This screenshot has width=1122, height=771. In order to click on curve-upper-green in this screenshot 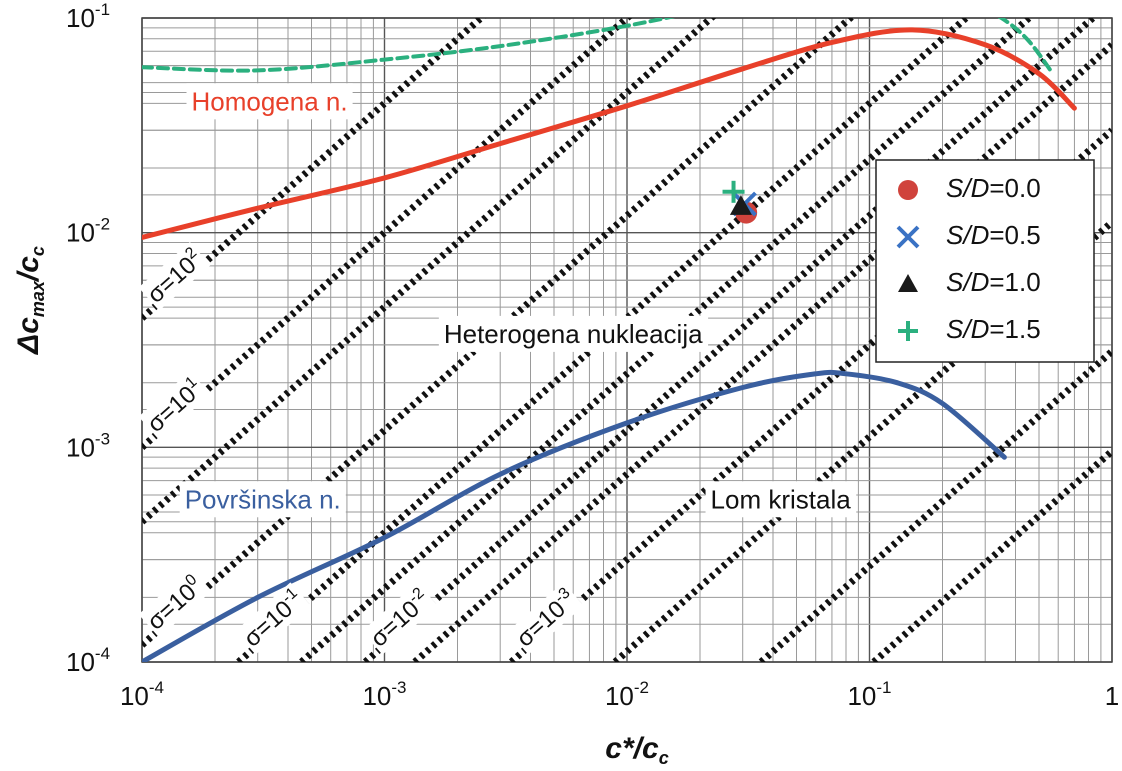, I will do `click(409, 45)`.